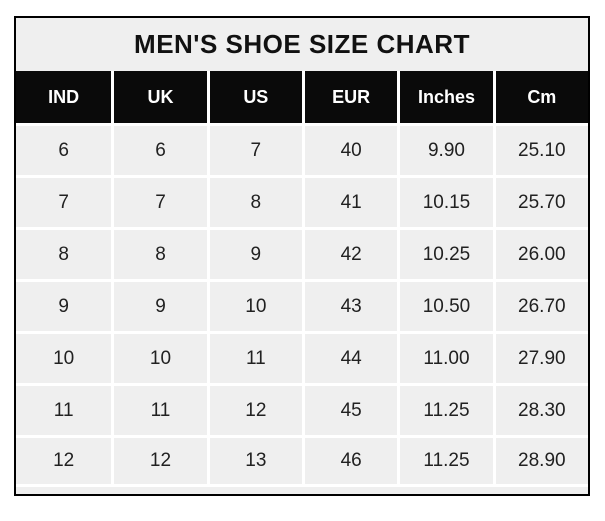  What do you see at coordinates (159, 461) in the screenshot?
I see `table-cell-uk: 12` at bounding box center [159, 461].